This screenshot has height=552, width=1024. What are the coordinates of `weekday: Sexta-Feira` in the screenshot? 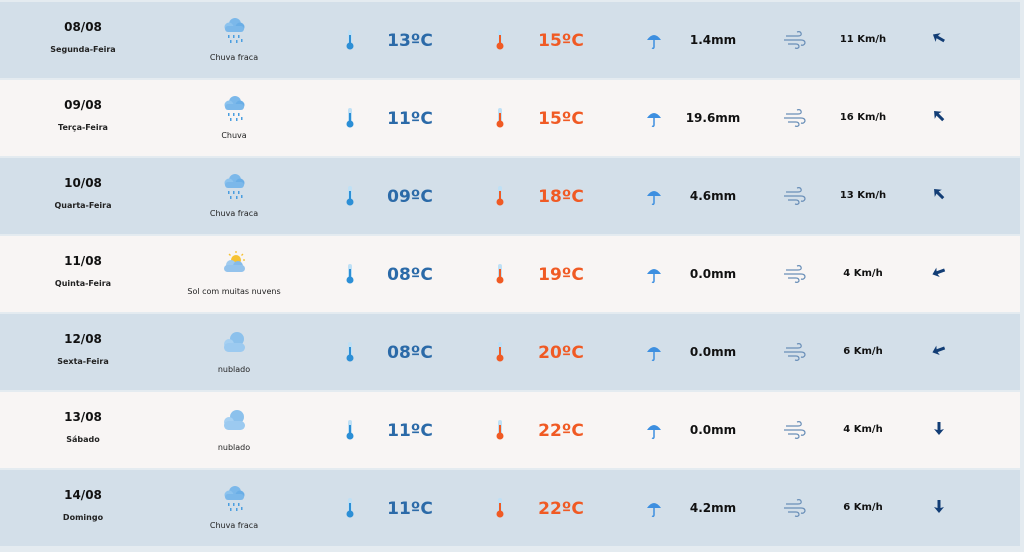 It's located at (83, 361).